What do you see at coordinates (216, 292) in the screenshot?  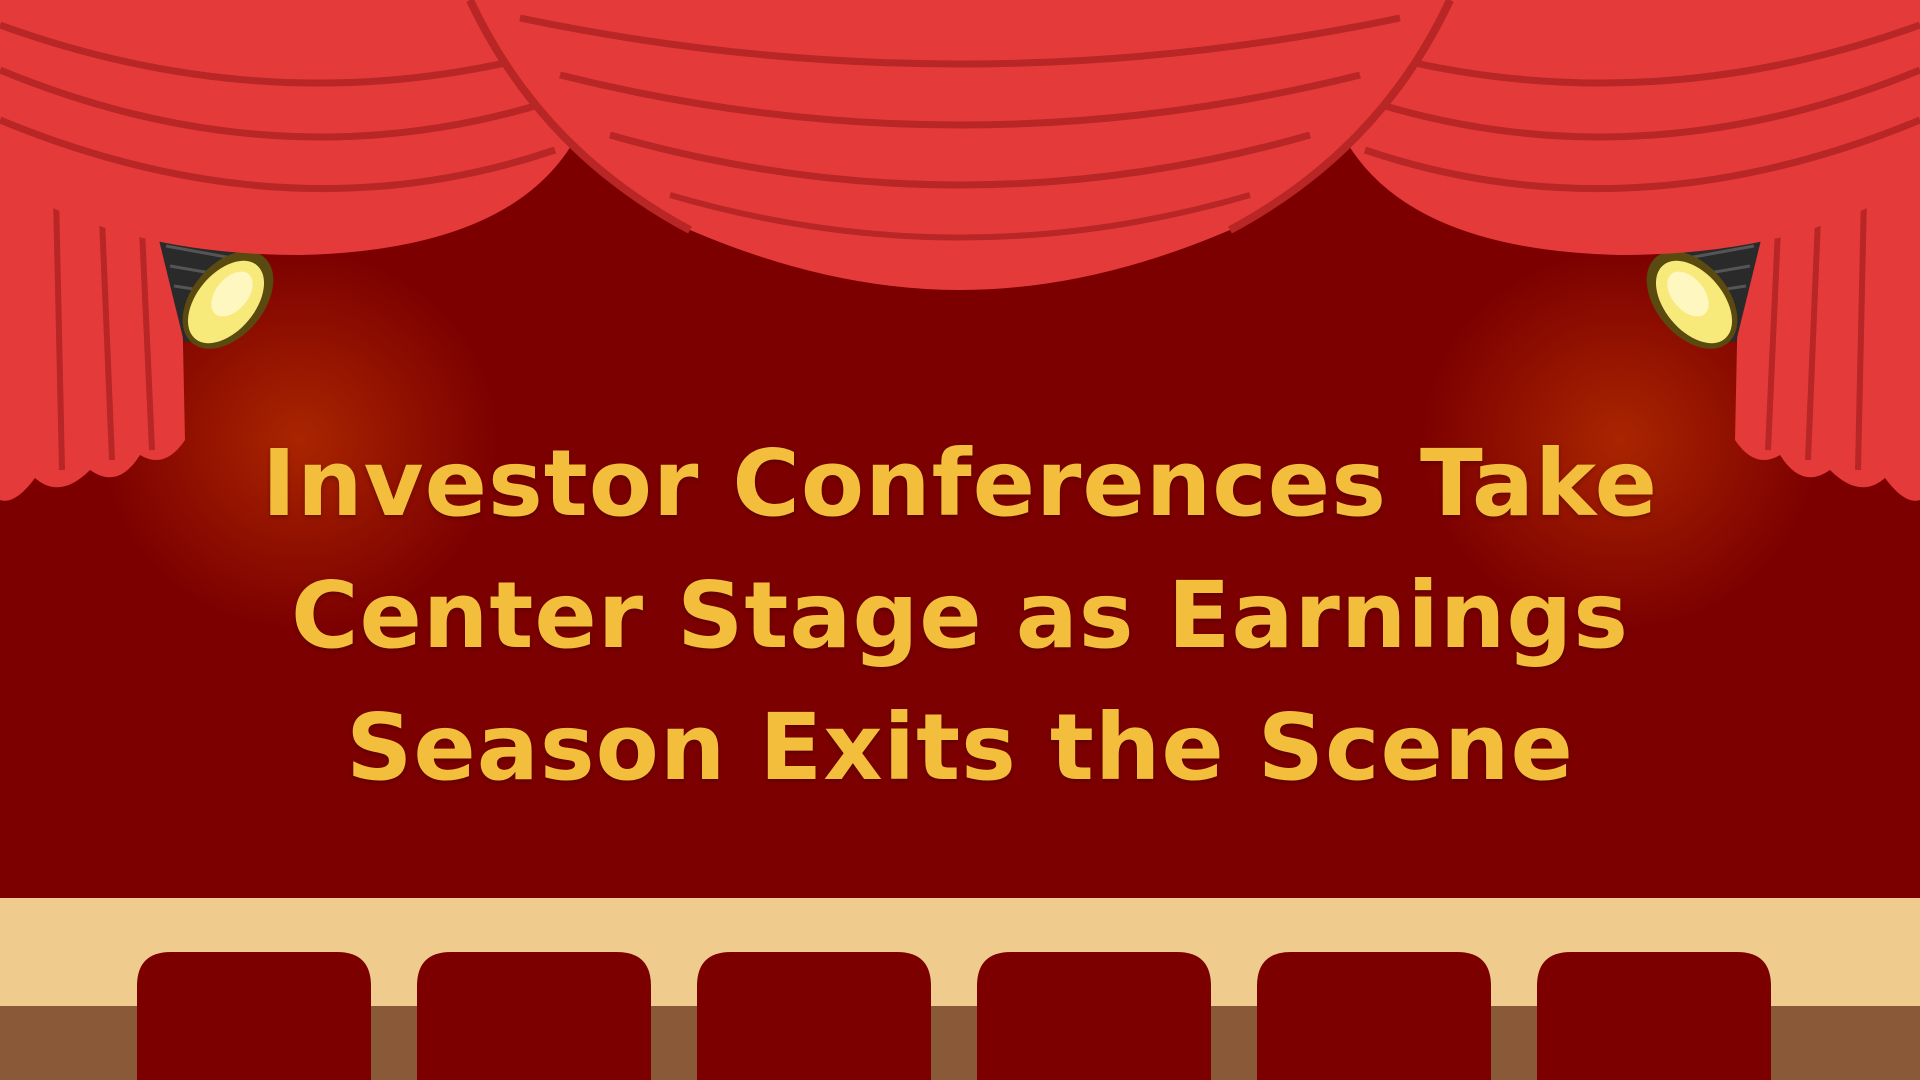 I see `left-spotlight-icon` at bounding box center [216, 292].